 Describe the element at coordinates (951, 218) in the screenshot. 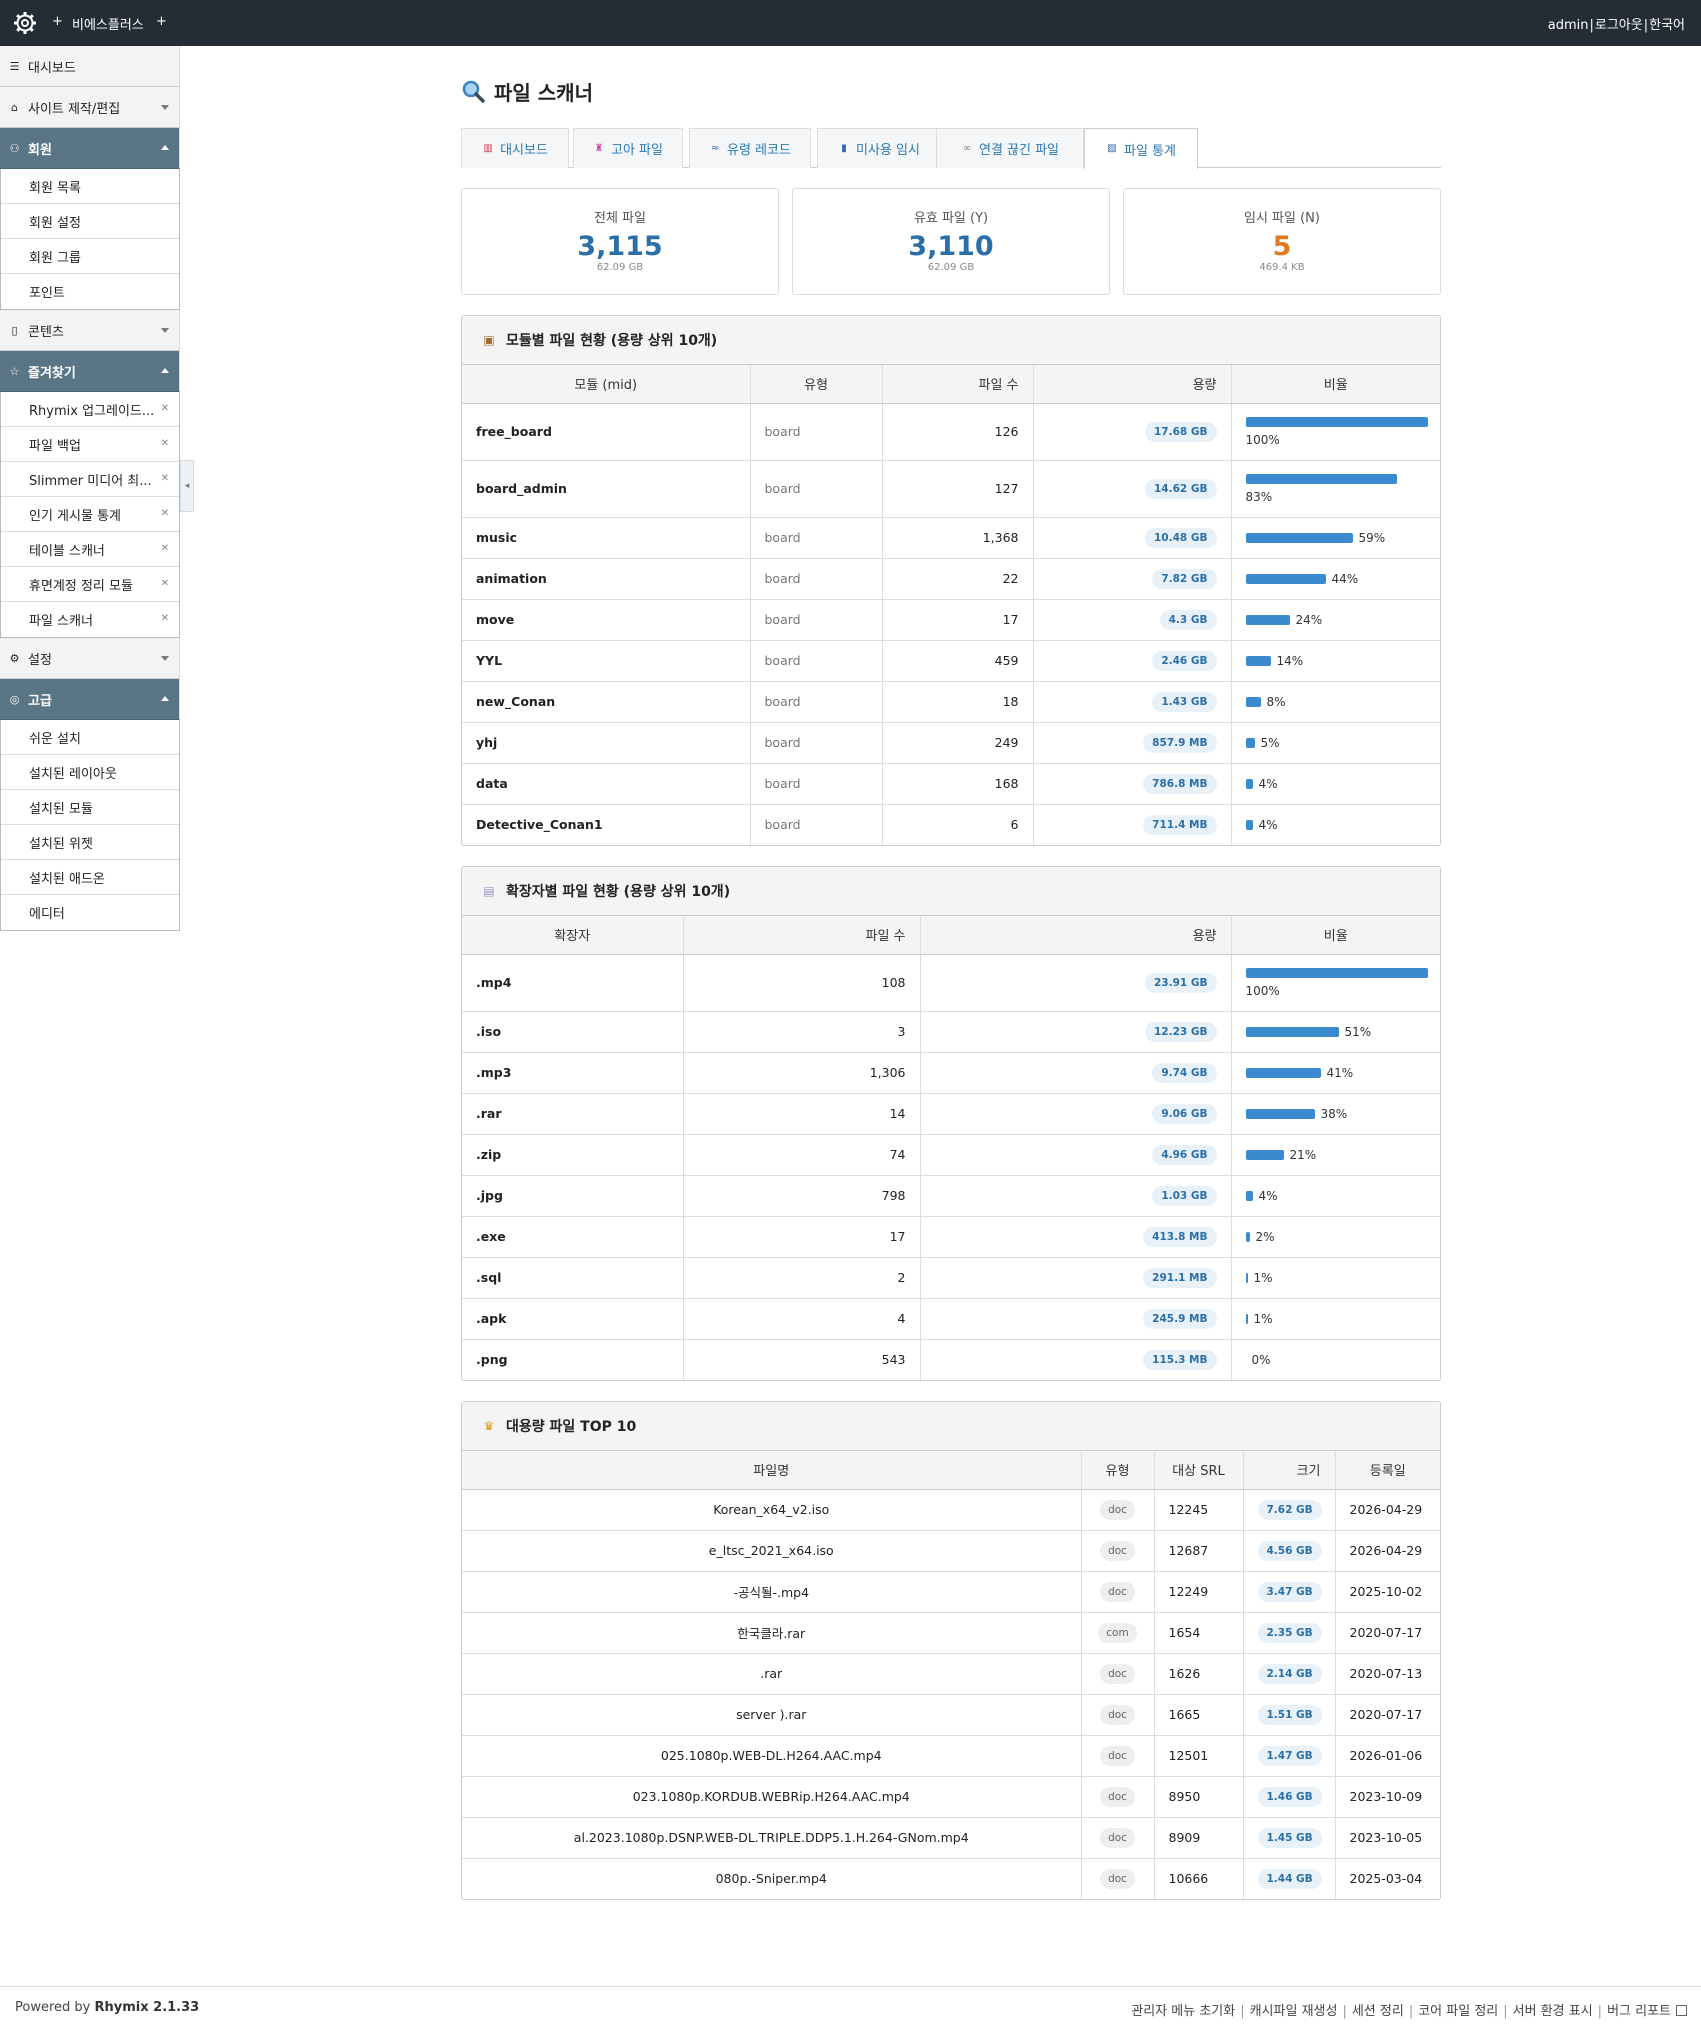

I see `card-label: 유효 파일 (Y)` at that location.